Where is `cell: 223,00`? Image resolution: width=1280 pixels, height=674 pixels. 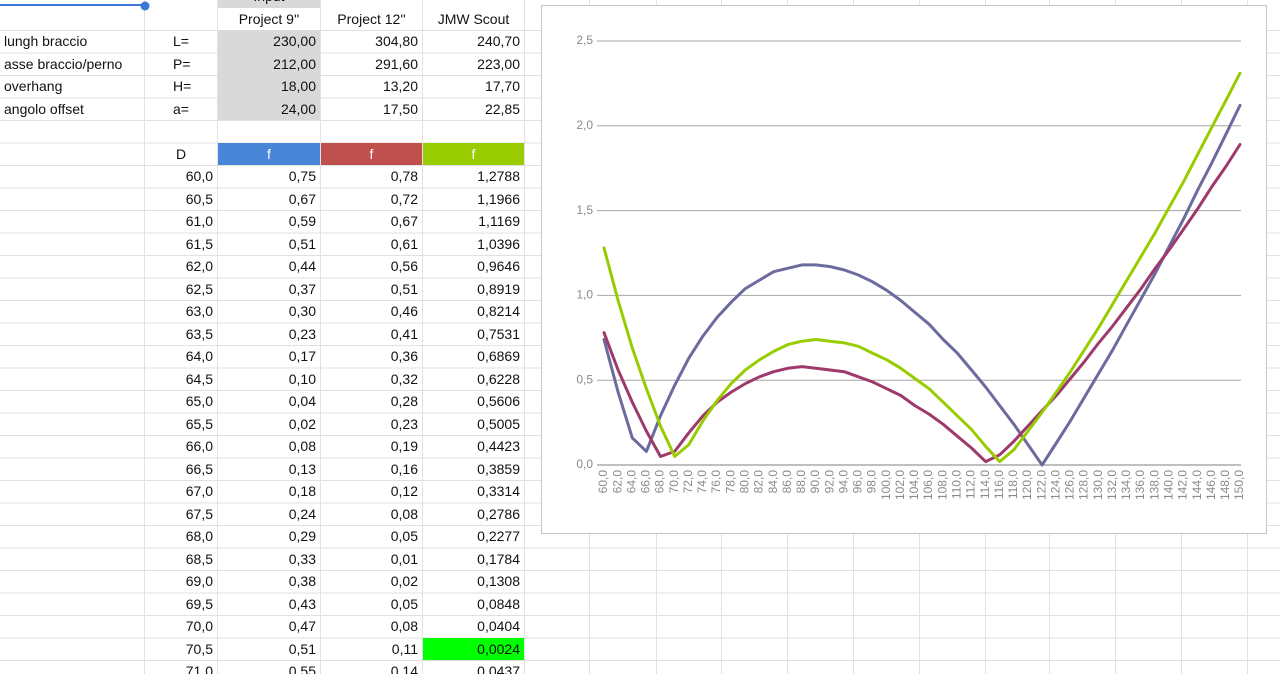
cell: 223,00 is located at coordinates (498, 63).